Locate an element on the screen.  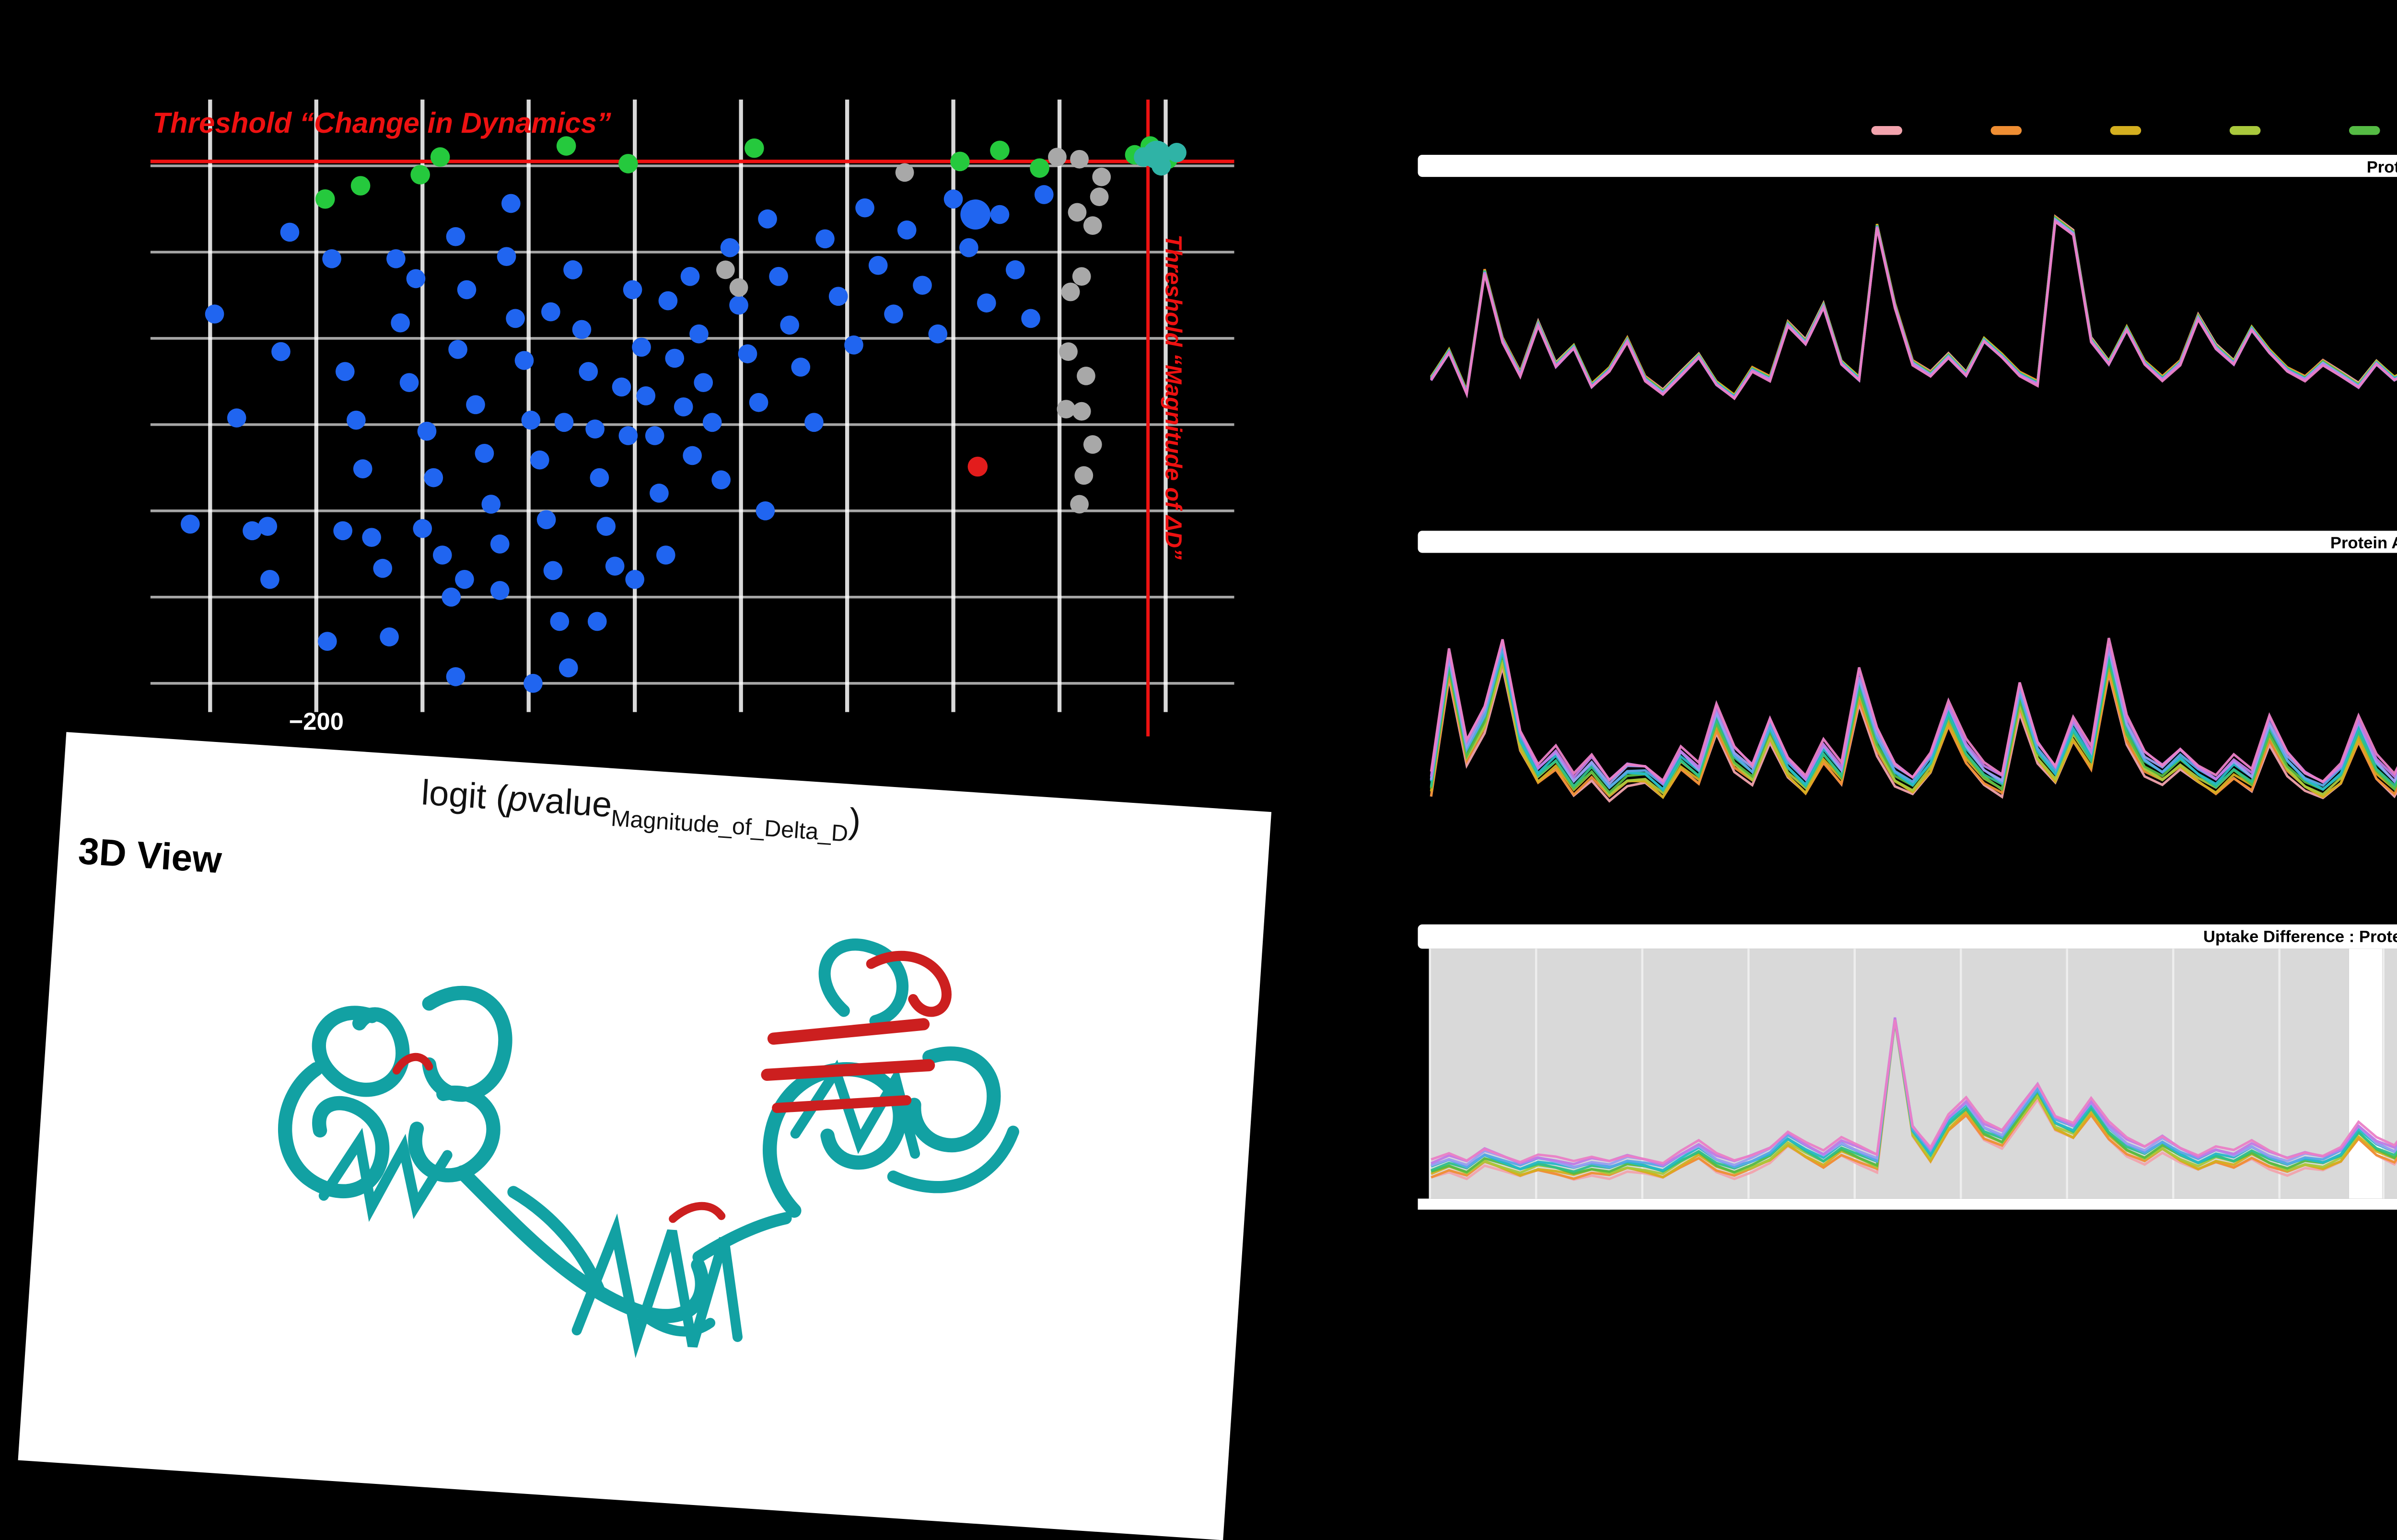
uptake-chart-protein-a is located at coordinates (1907, 345).